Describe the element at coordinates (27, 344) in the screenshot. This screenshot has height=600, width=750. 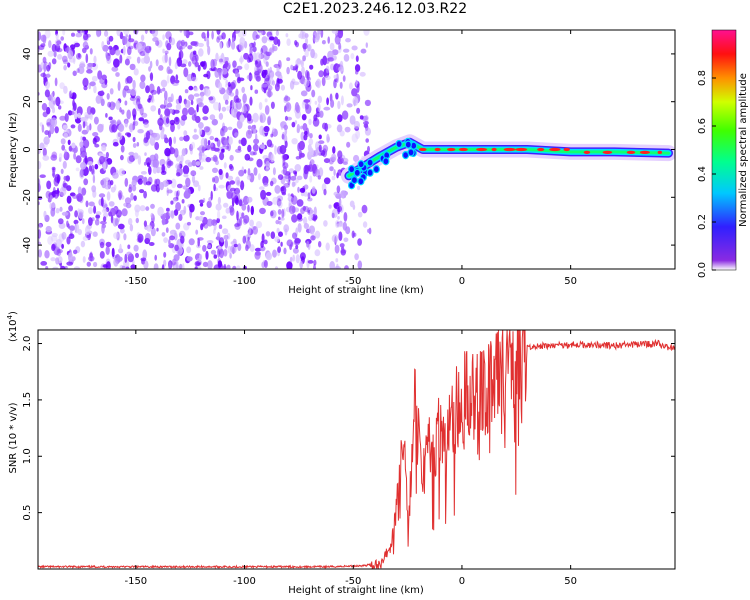
I see `y-tick-label: 2.0` at that location.